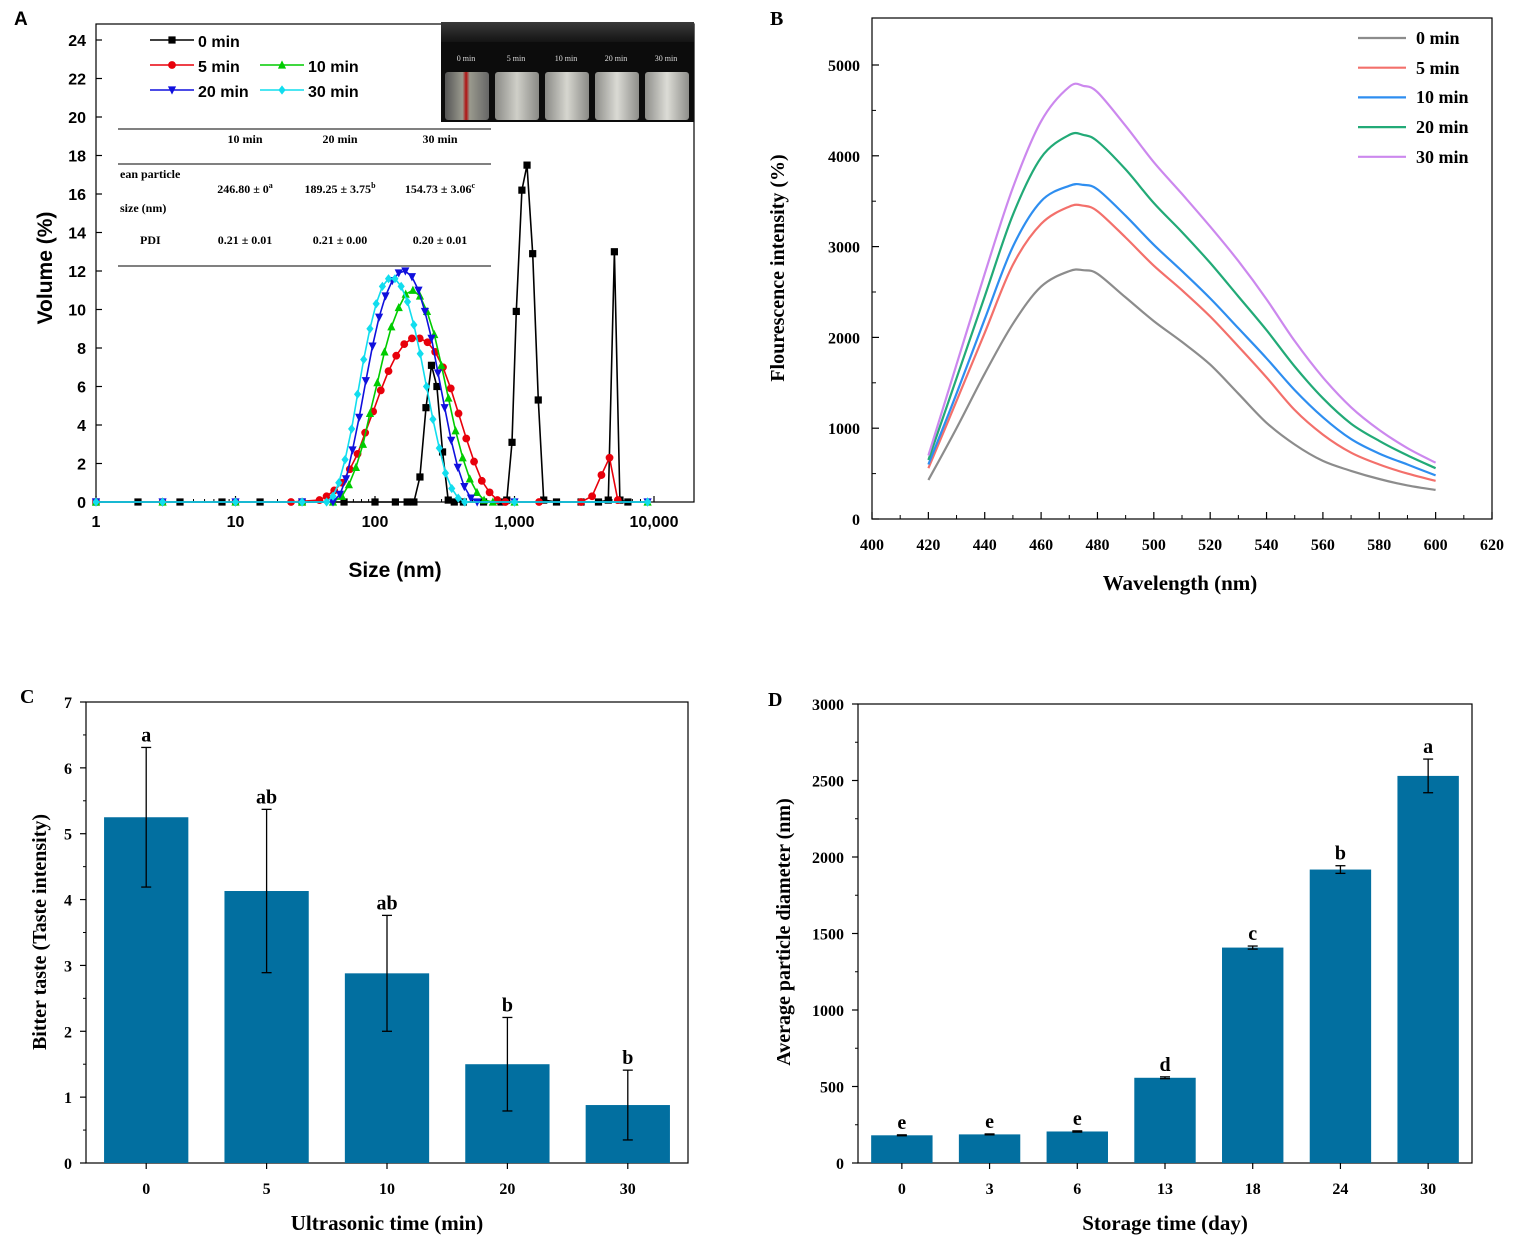 This screenshot has width=1515, height=1244. I want to click on table-row1-cell-20min: 189.25 ± 3.75b, so click(340, 188).